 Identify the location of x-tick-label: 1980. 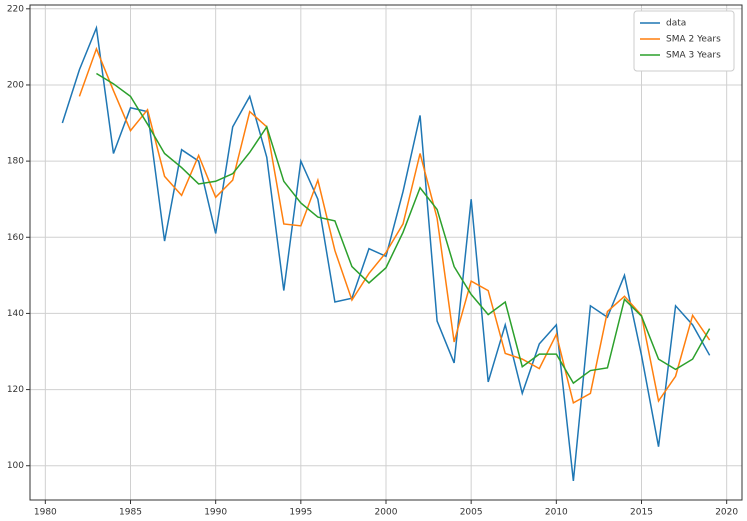
(45, 513).